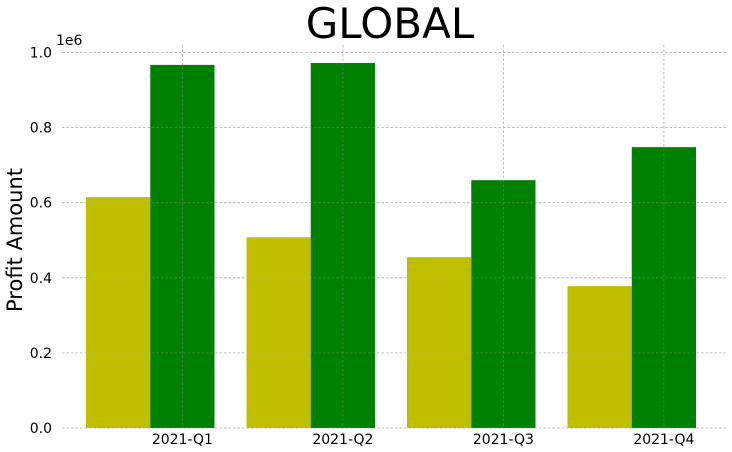 This screenshot has height=452, width=732. Describe the element at coordinates (15, 240) in the screenshot. I see `y-axis-label: Profit Amount` at that location.